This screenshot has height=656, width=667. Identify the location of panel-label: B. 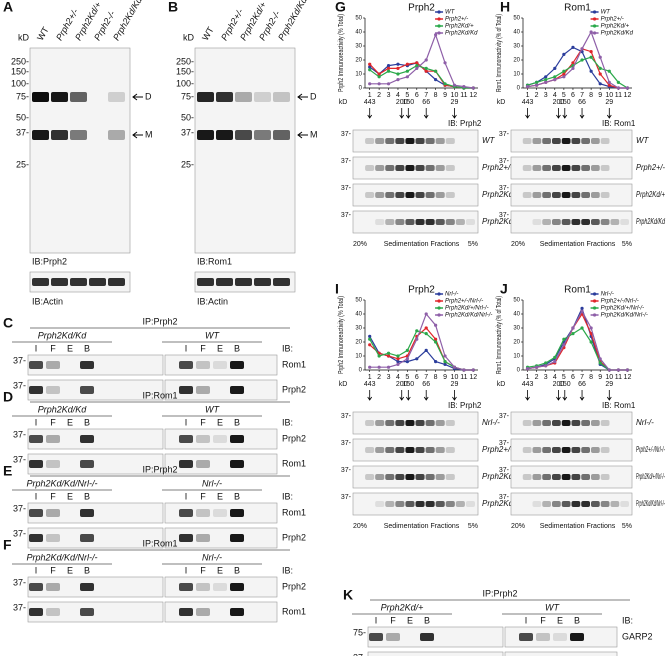
(173, 7).